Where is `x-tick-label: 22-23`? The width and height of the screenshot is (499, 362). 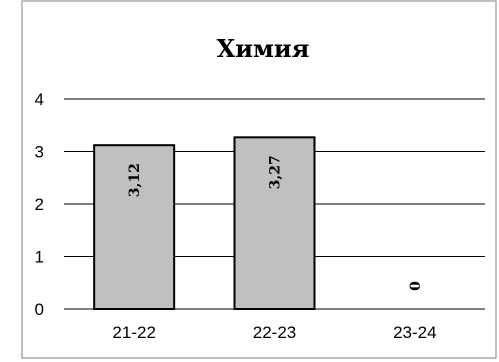
x-tick-label: 22-23 is located at coordinates (274, 332).